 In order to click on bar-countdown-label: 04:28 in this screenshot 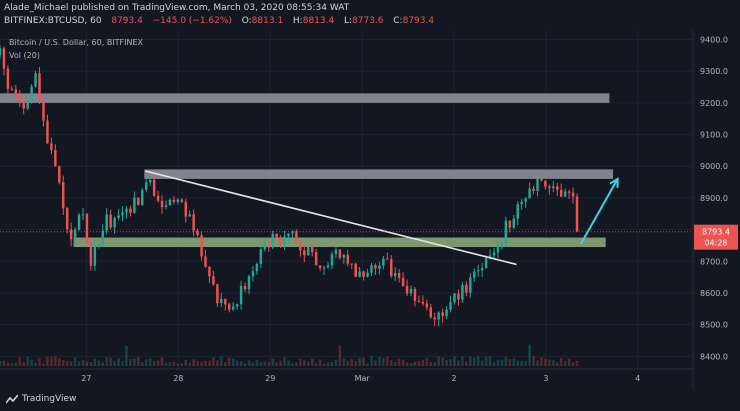, I will do `click(715, 243)`.